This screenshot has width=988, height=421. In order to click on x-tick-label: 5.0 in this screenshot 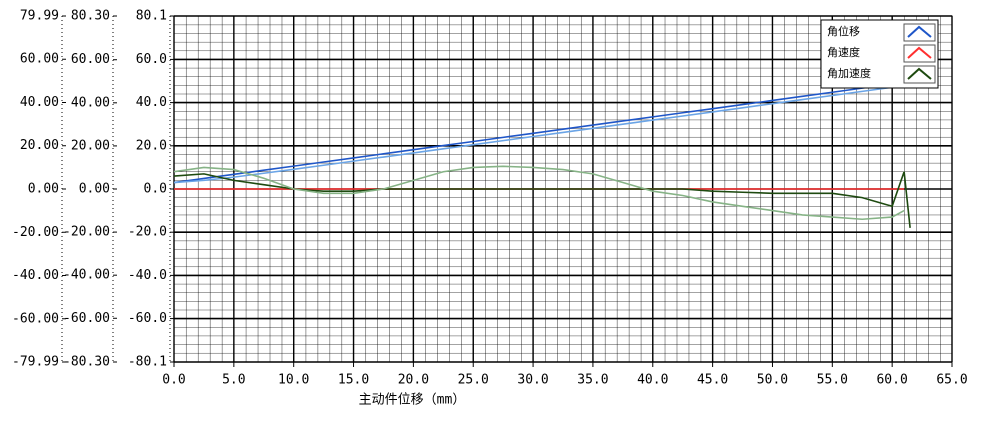, I will do `click(233, 380)`.